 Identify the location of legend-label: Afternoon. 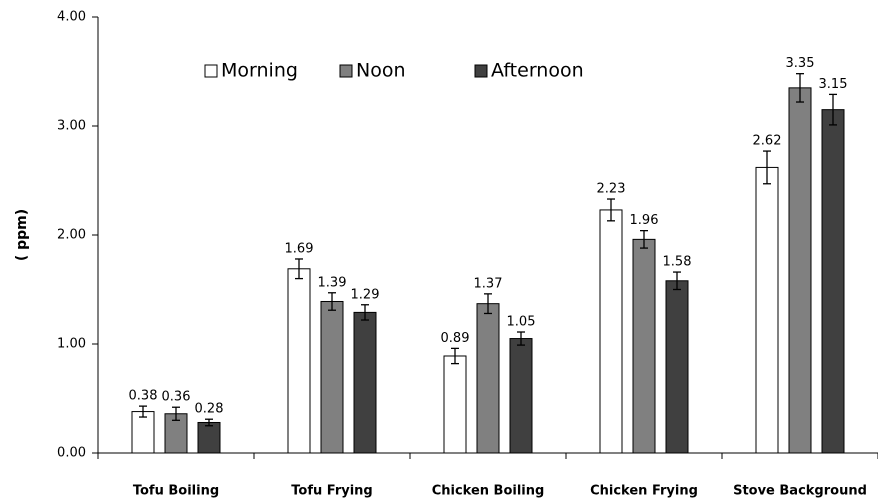
(537, 71).